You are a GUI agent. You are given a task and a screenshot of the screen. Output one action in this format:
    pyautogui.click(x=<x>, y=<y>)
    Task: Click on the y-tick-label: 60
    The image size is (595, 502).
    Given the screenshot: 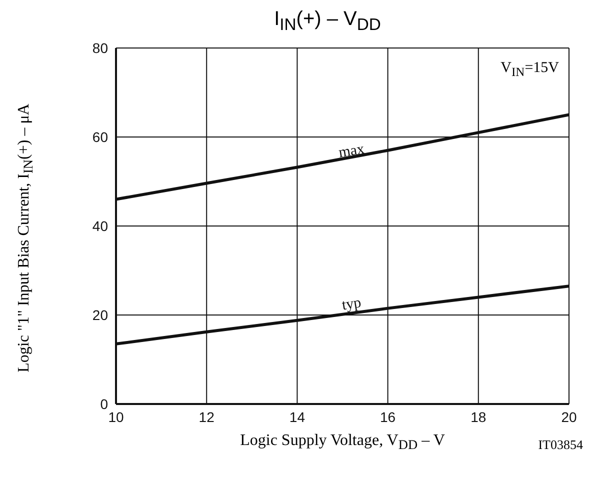 What is the action you would take?
    pyautogui.click(x=100, y=136)
    